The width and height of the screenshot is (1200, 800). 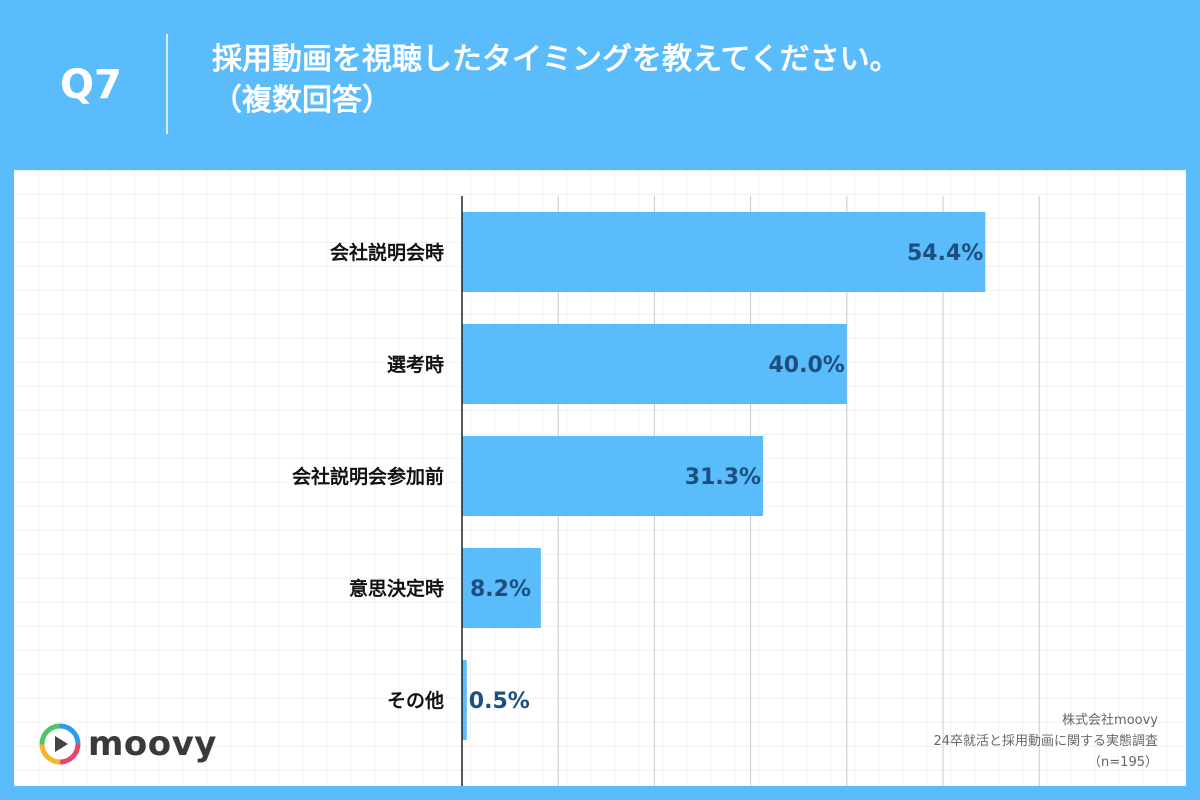 I want to click on category-label: その他, so click(x=415, y=700).